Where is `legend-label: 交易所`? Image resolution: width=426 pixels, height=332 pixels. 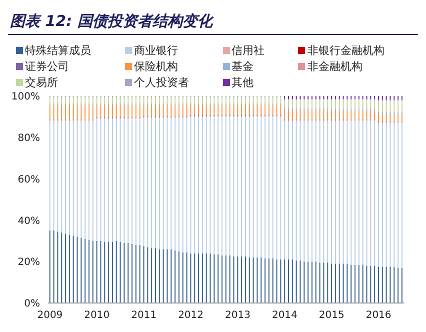
legend-label: 交易所 is located at coordinates (41, 82).